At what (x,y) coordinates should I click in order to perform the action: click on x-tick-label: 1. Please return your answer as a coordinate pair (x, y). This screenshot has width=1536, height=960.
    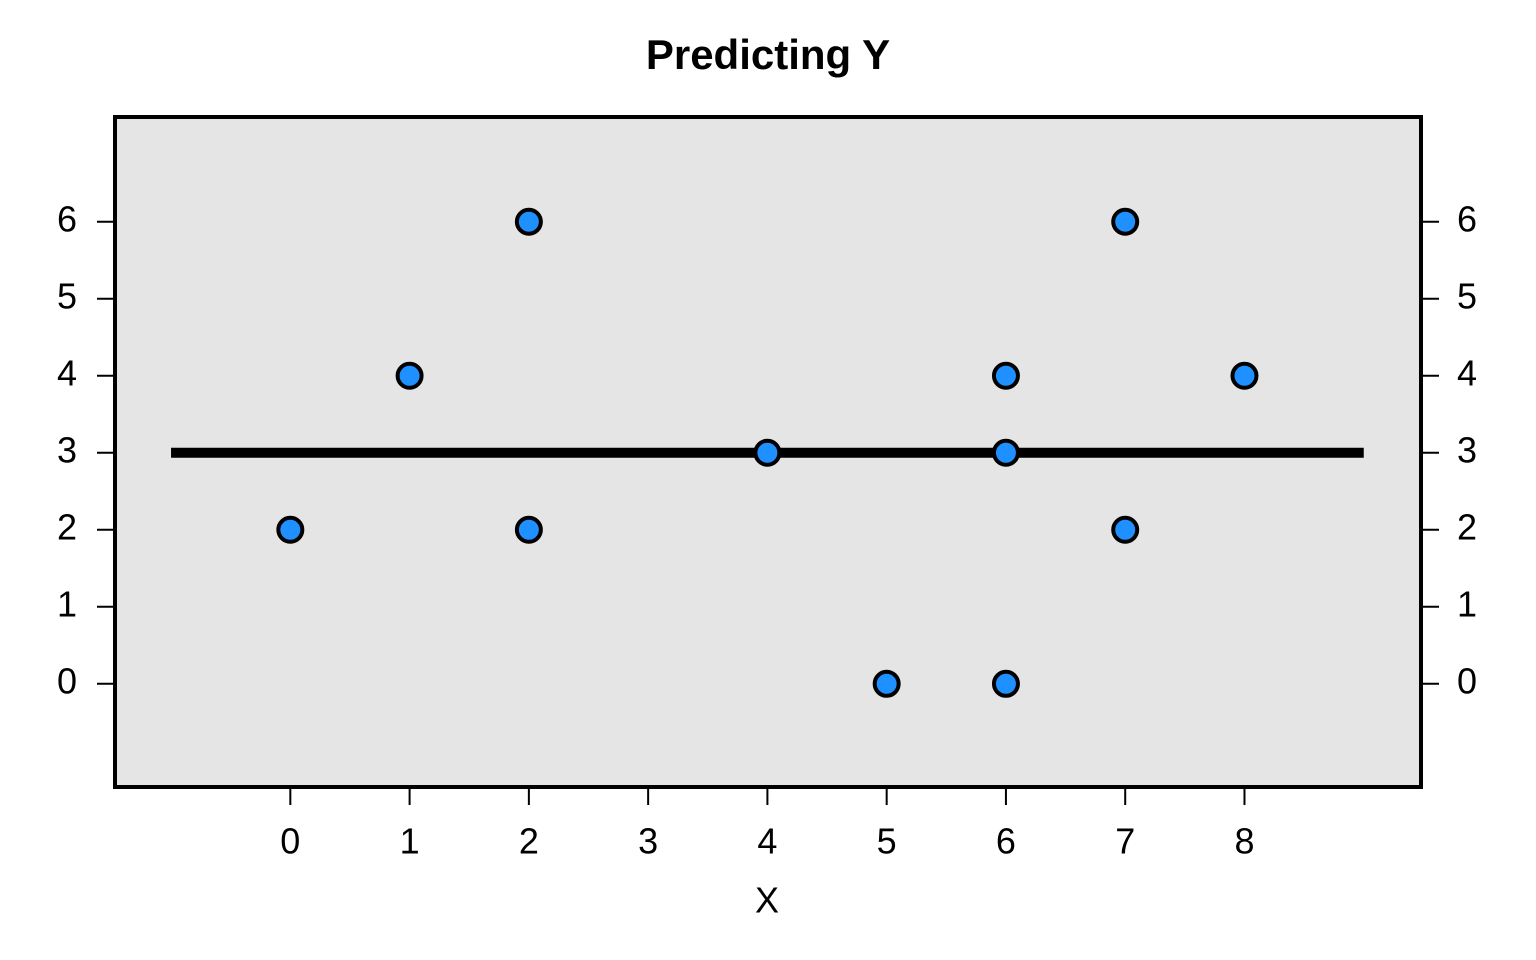
    Looking at the image, I should click on (410, 841).